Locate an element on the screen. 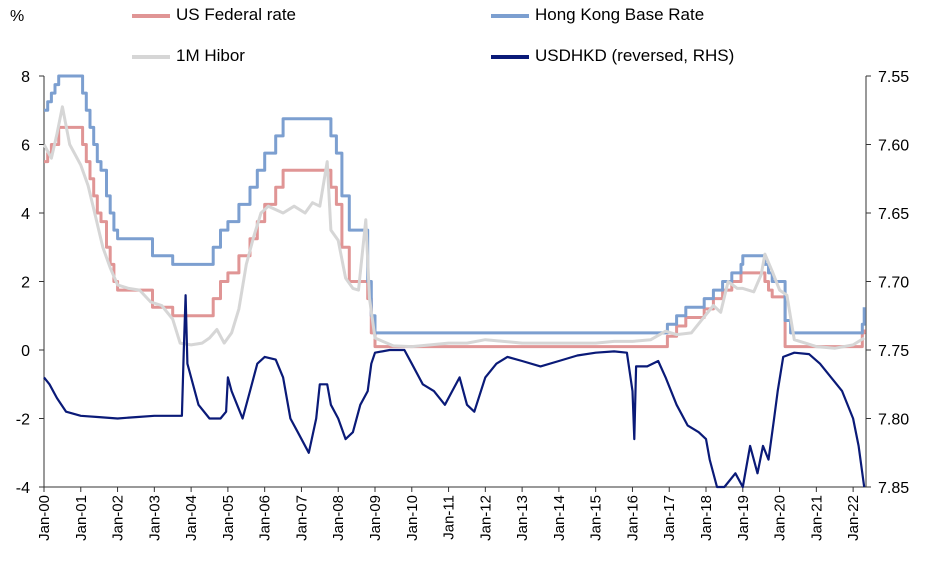  x-tick-label: Jan-21 is located at coordinates (816, 518).